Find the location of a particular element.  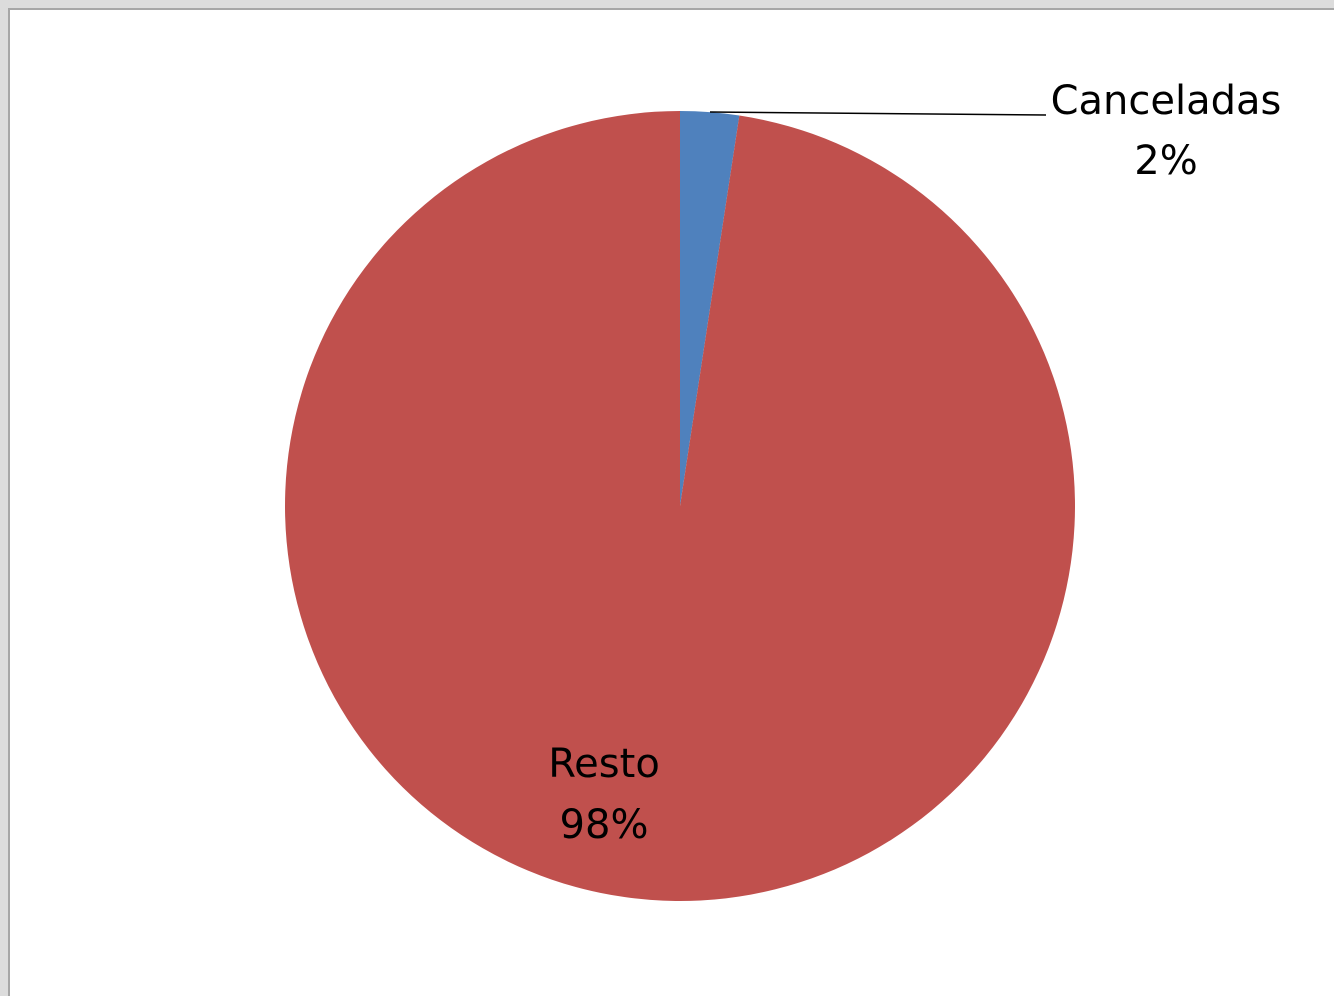

canceladas-leader-line is located at coordinates (878, 113).